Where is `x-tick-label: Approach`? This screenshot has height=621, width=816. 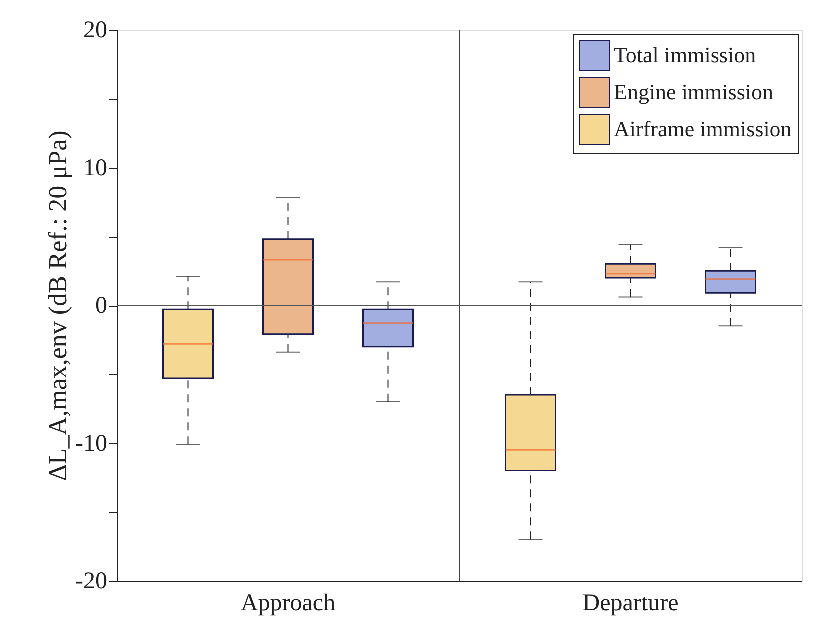 x-tick-label: Approach is located at coordinates (288, 603).